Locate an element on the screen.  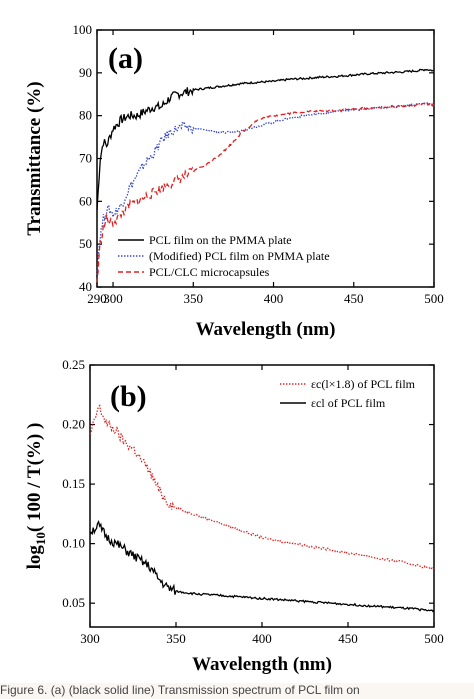
y-tick-label: 70 is located at coordinates (85, 158).